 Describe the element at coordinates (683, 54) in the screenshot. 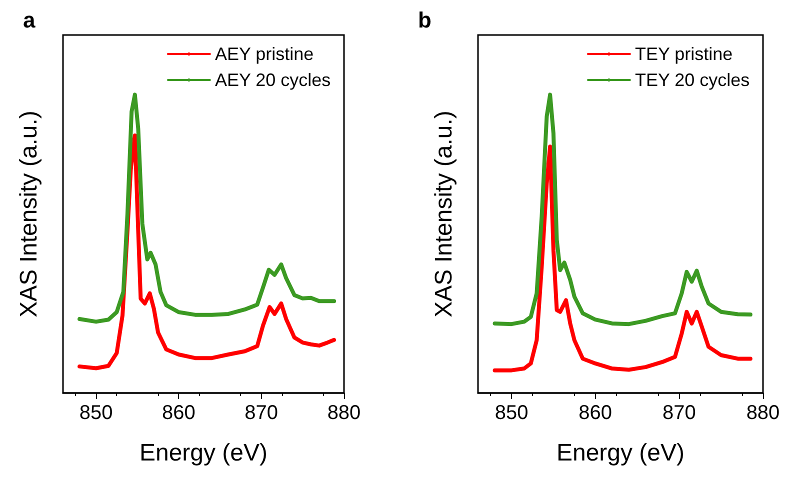

I see `legend-label: TEY pristine` at that location.